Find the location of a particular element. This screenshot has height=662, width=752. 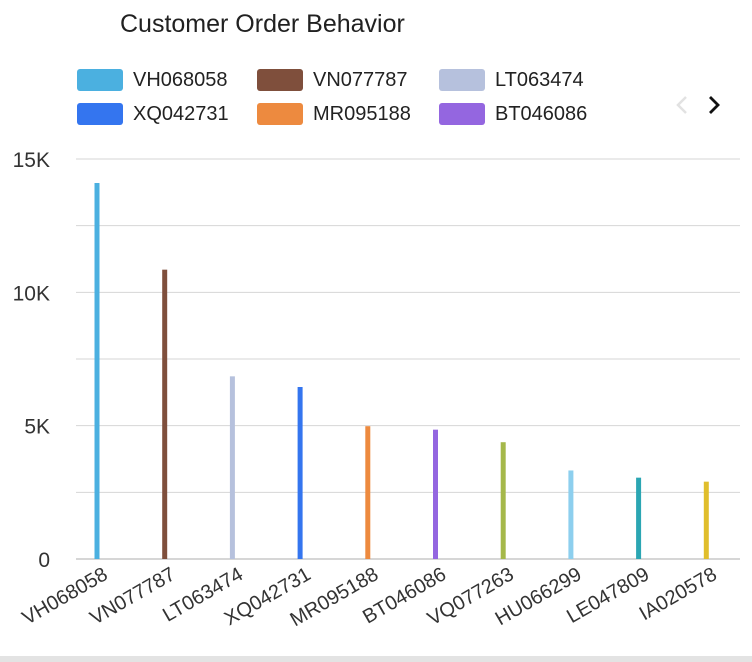

legend-label: LT063474 is located at coordinates (539, 79).